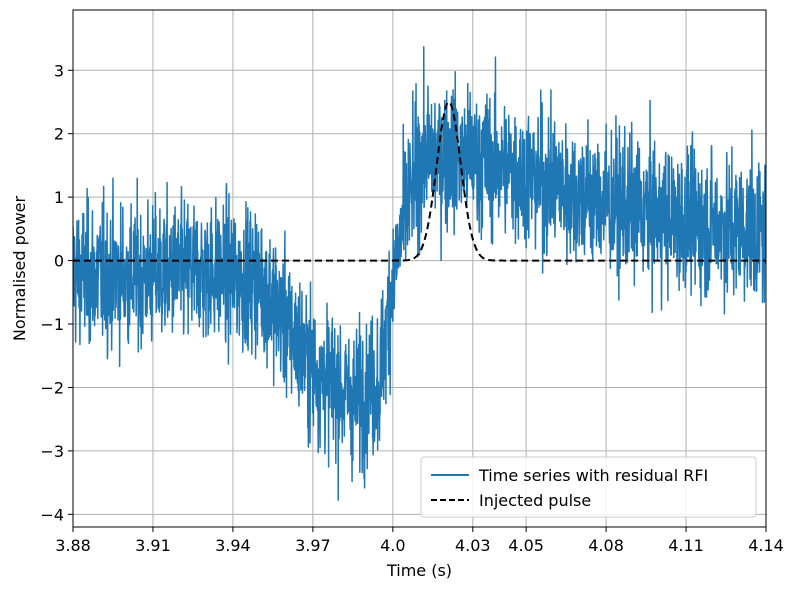 This screenshot has height=591, width=798. I want to click on x-tick-label-6: 4.05, so click(526, 545).